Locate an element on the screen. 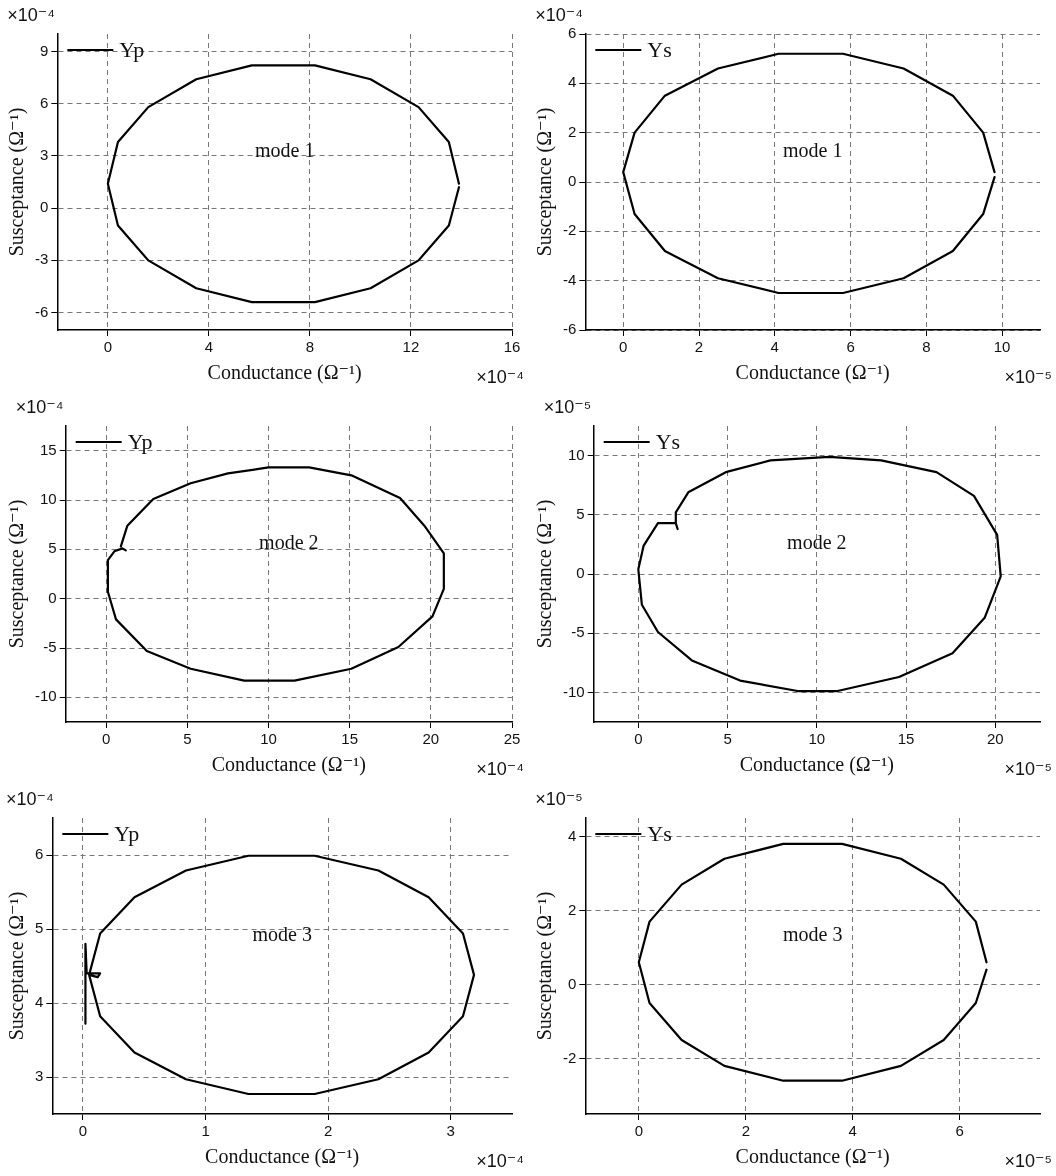 This screenshot has height=1176, width=1056. x-tick-label: 3 is located at coordinates (450, 1131).